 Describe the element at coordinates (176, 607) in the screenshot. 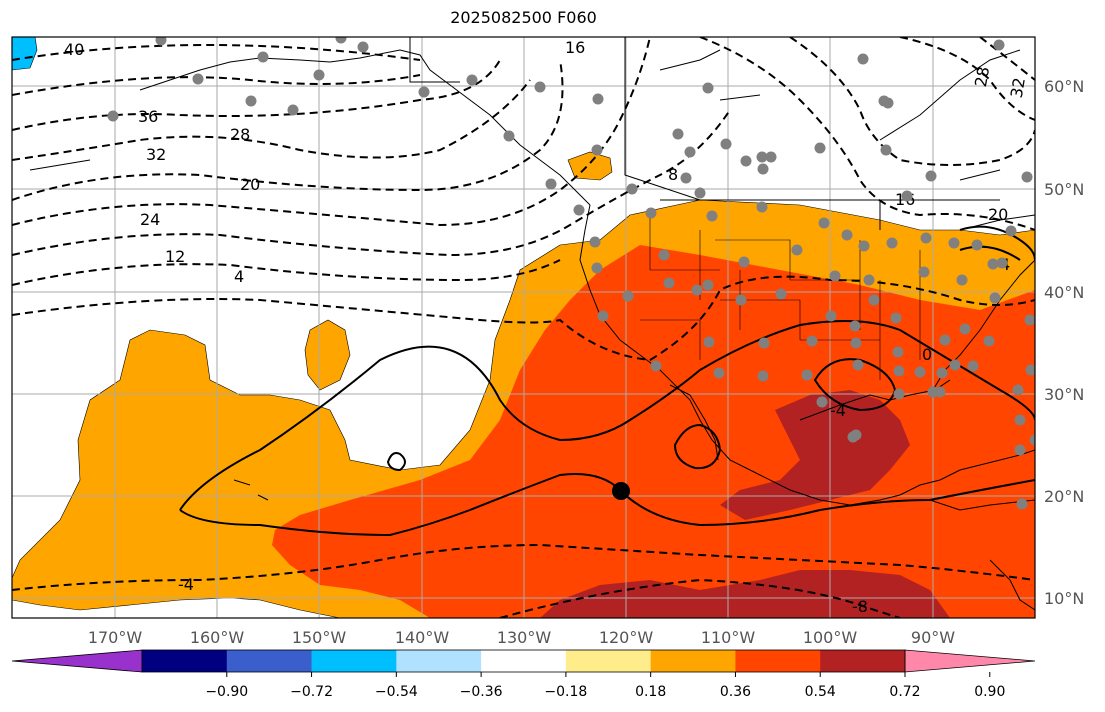

I see `shade-white-gap` at that location.